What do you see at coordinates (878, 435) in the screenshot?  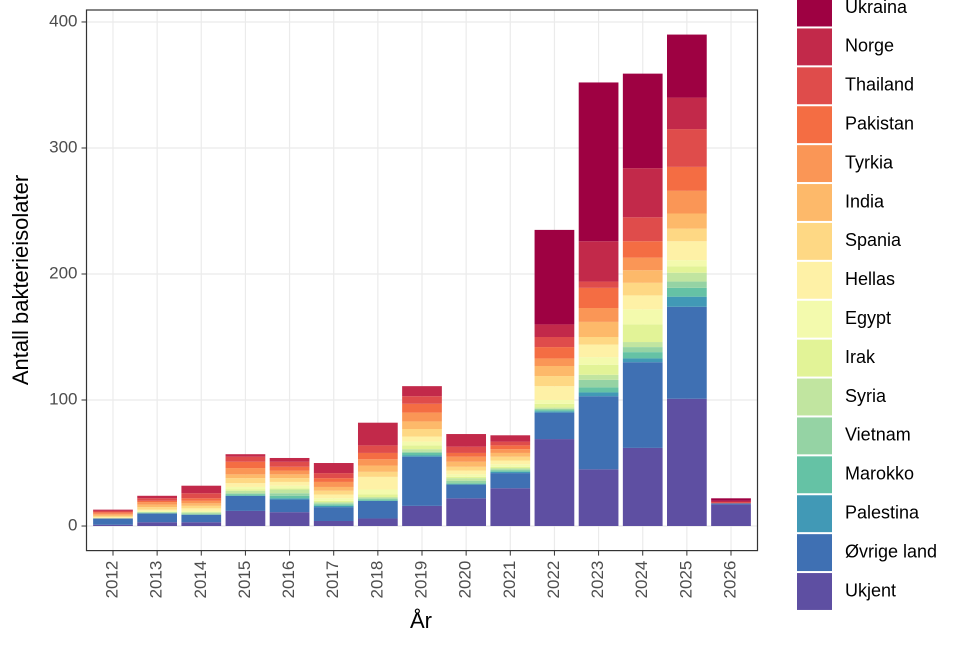 I see `legend-label: Vietnam` at bounding box center [878, 435].